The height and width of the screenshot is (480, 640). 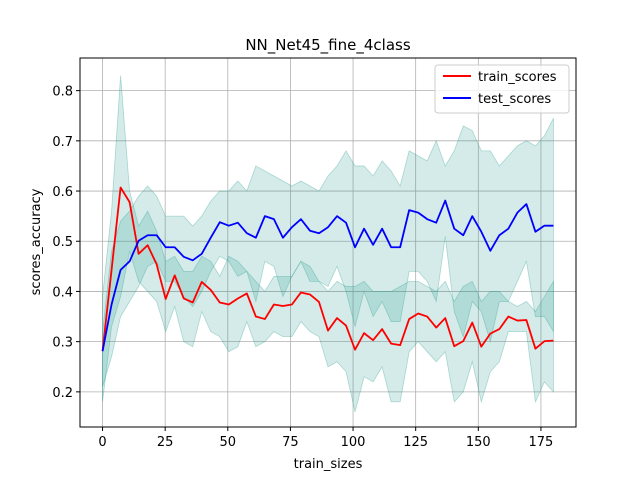 What do you see at coordinates (62, 242) in the screenshot?
I see `y-tick-label: 0.5` at bounding box center [62, 242].